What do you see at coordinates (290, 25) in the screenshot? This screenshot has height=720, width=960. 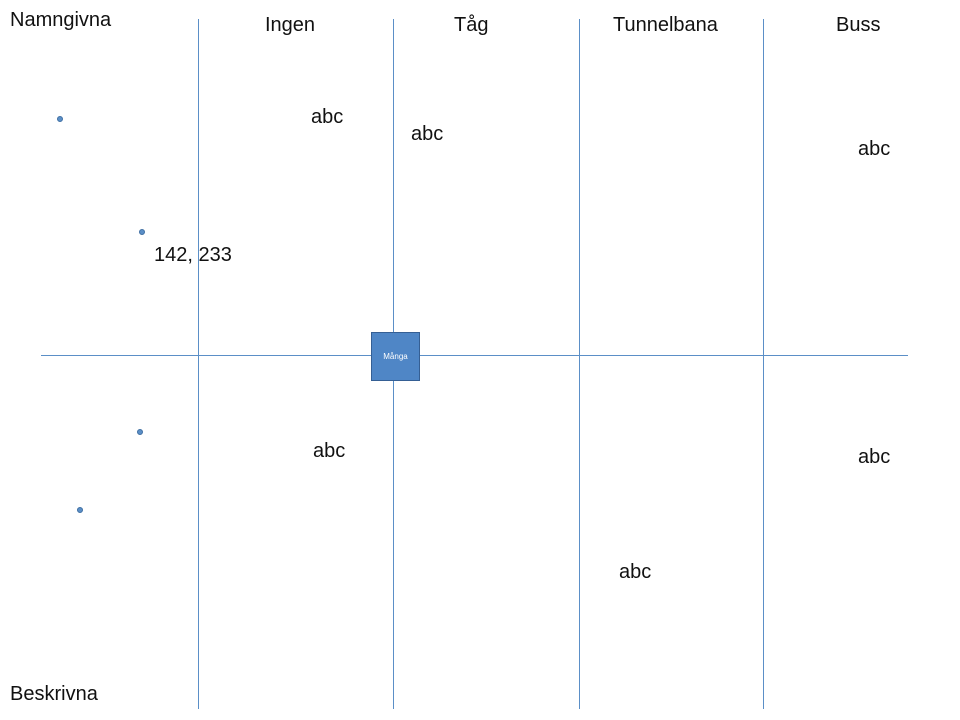 I see `column-header-ingen: Ingen` at bounding box center [290, 25].